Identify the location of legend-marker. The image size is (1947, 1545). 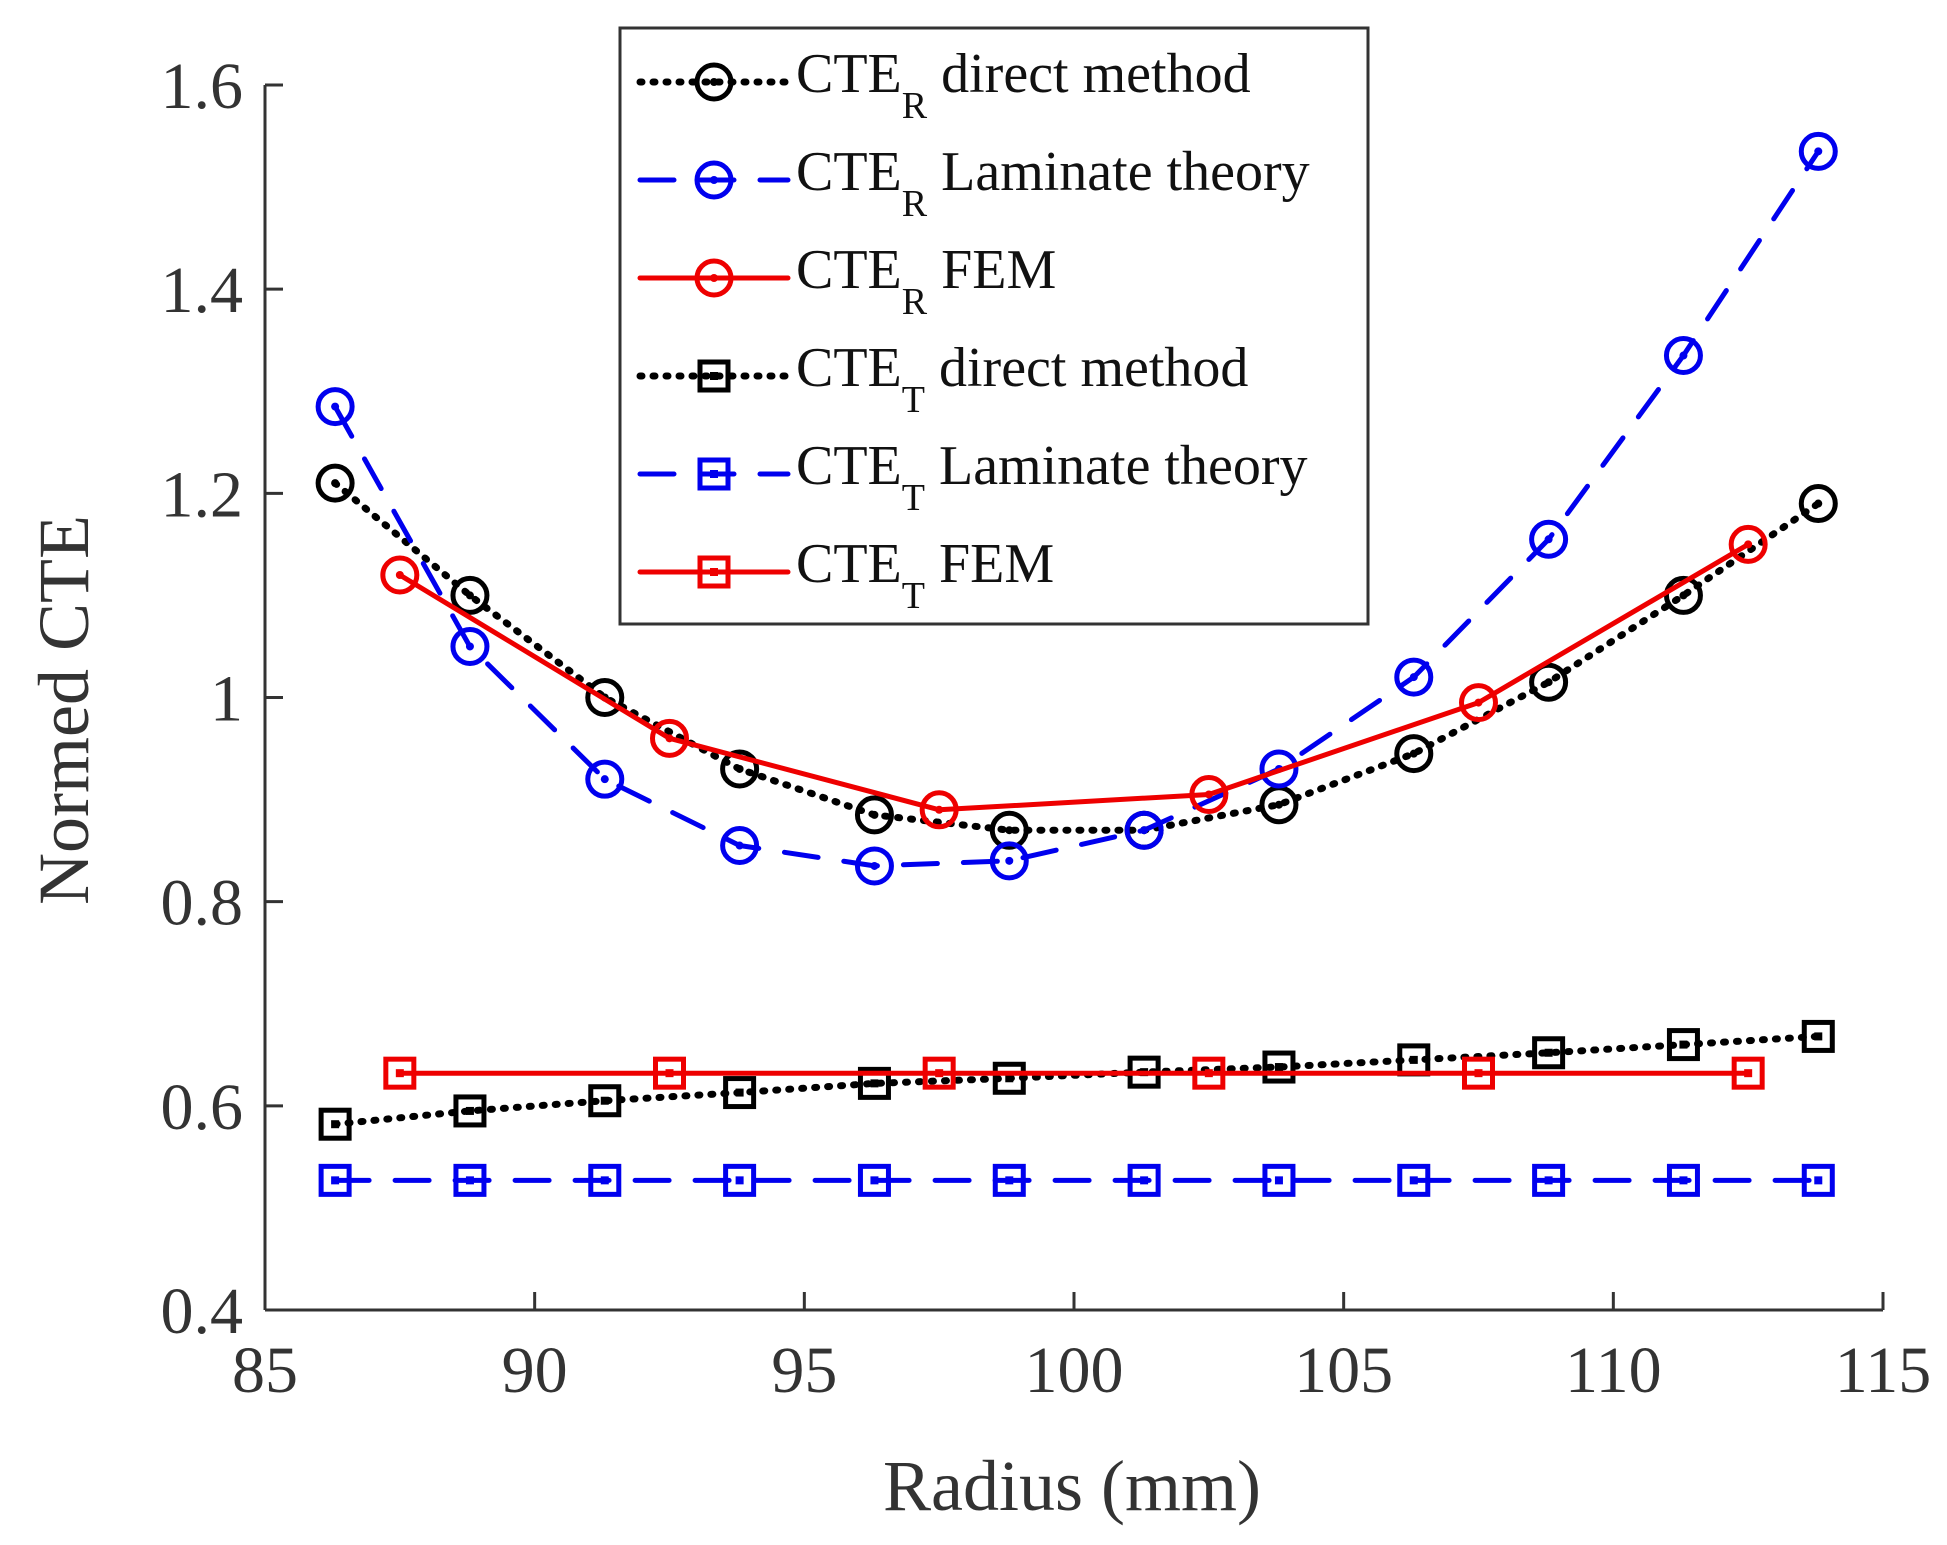
(714, 376).